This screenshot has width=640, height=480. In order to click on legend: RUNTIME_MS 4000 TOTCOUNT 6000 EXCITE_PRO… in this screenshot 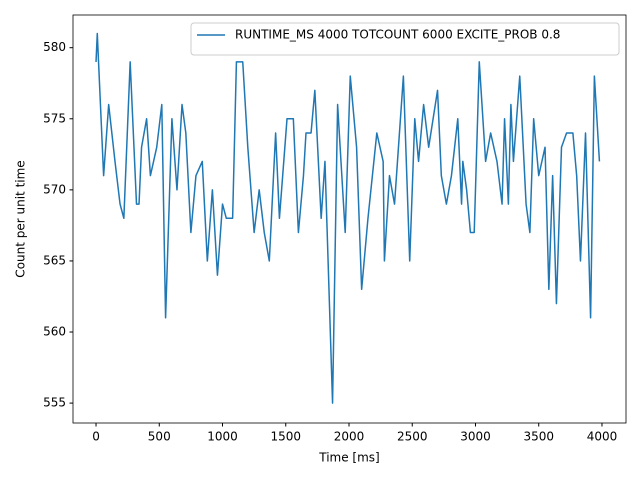, I will do `click(405, 39)`.